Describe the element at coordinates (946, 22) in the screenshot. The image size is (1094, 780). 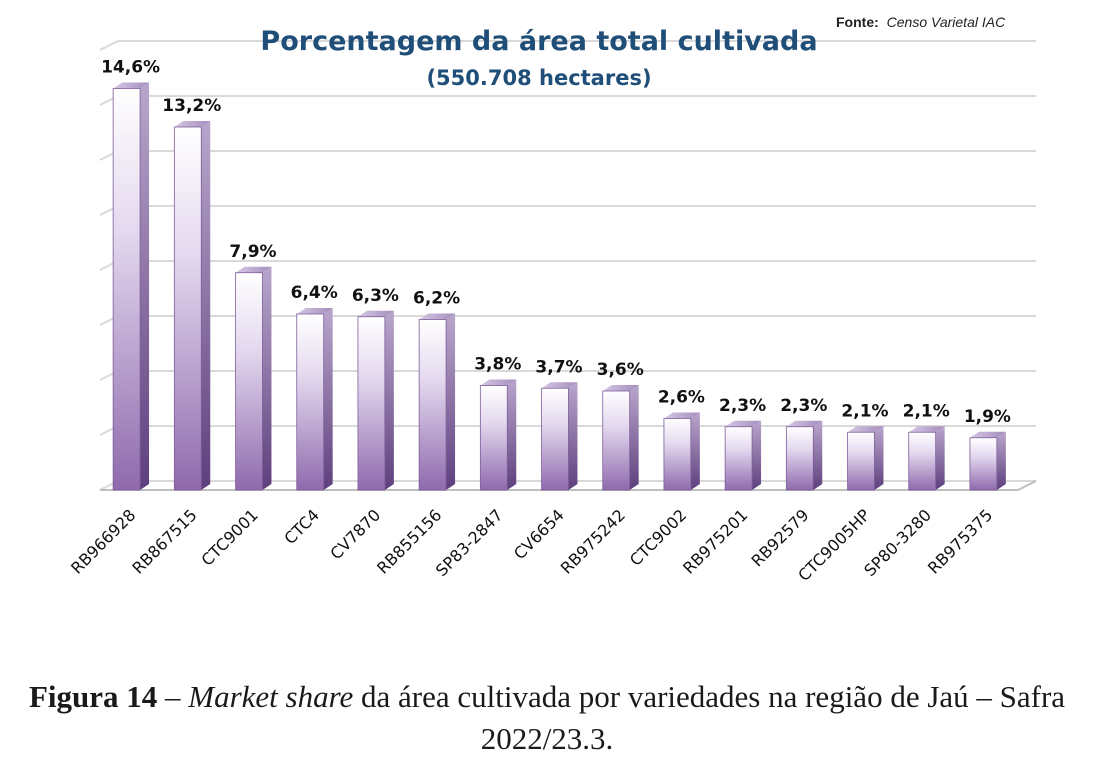
I see `source-value: Censo Varietal IAC` at that location.